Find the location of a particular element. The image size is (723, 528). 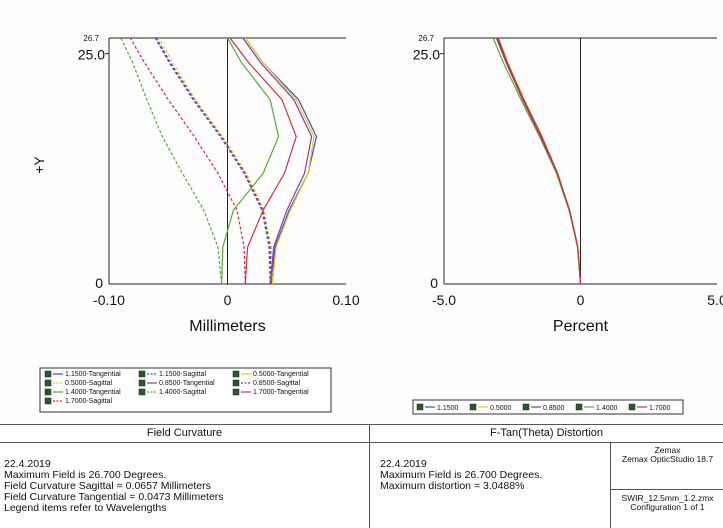

series-0-8500-tangential is located at coordinates (277, 161).